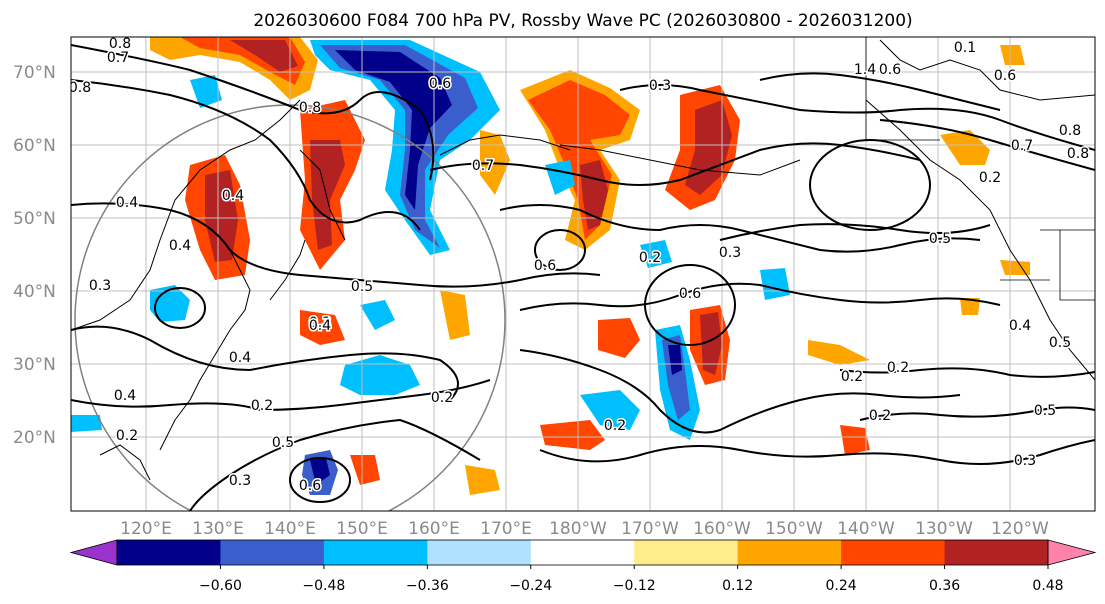 The width and height of the screenshot is (1105, 604). I want to click on lon-label-150w: 150°W, so click(794, 529).